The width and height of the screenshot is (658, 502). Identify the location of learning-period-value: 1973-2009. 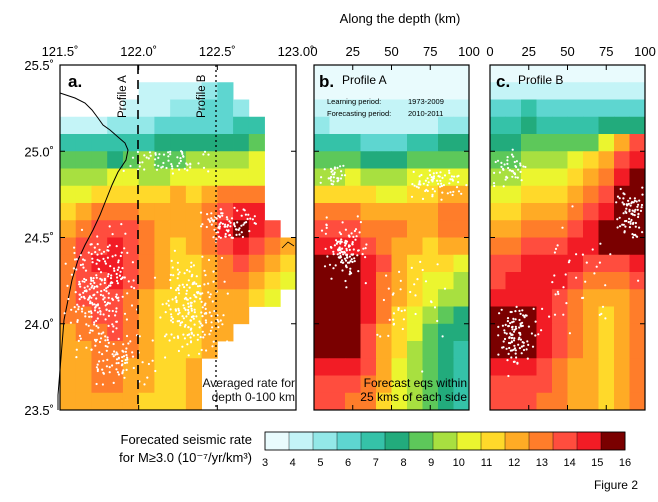
(426, 101).